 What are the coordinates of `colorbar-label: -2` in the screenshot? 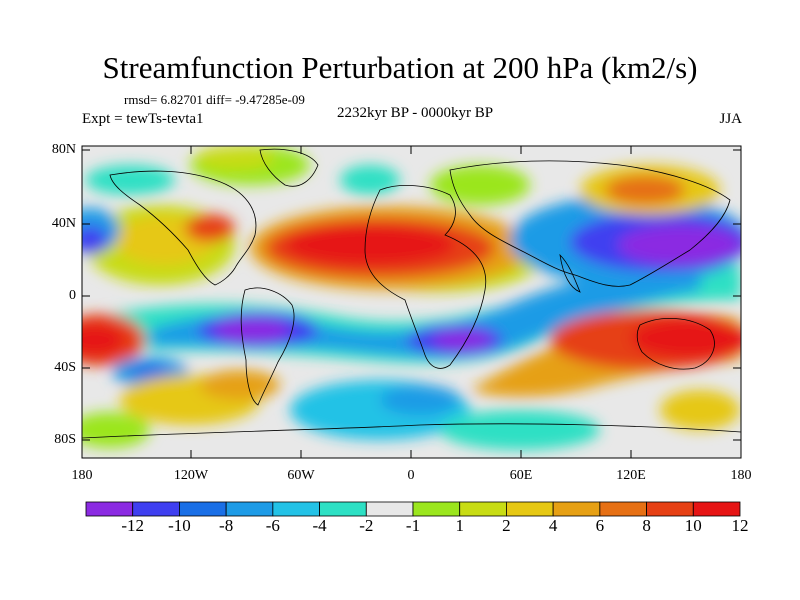 It's located at (366, 525).